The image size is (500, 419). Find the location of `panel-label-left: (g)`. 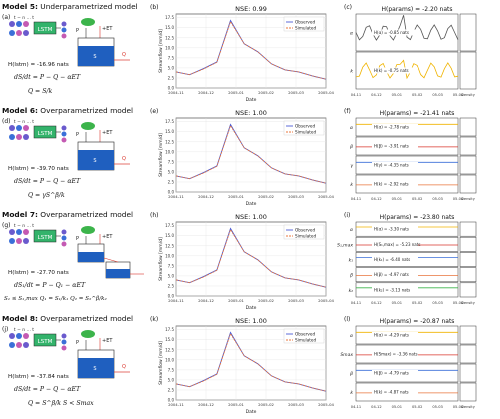

panel-label-left: (g) is located at coordinates (6, 225).